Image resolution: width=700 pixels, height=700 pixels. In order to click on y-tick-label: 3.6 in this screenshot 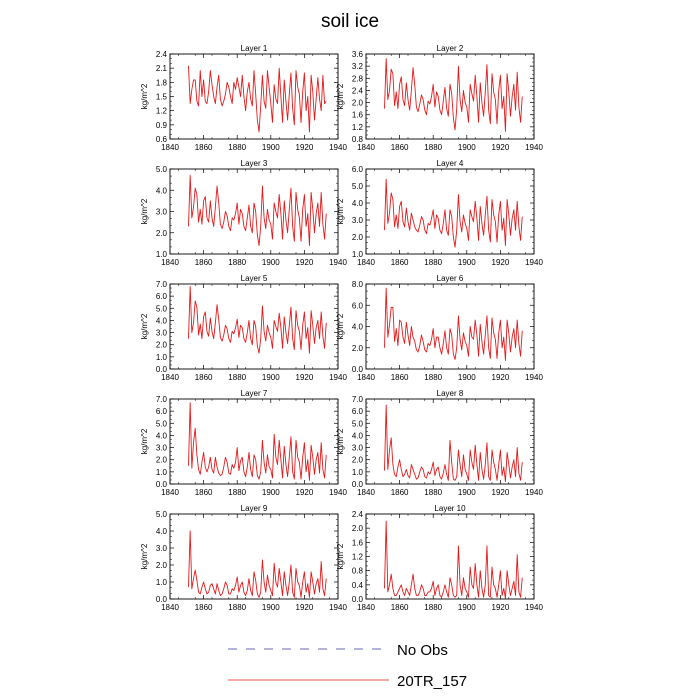, I will do `click(358, 54)`.